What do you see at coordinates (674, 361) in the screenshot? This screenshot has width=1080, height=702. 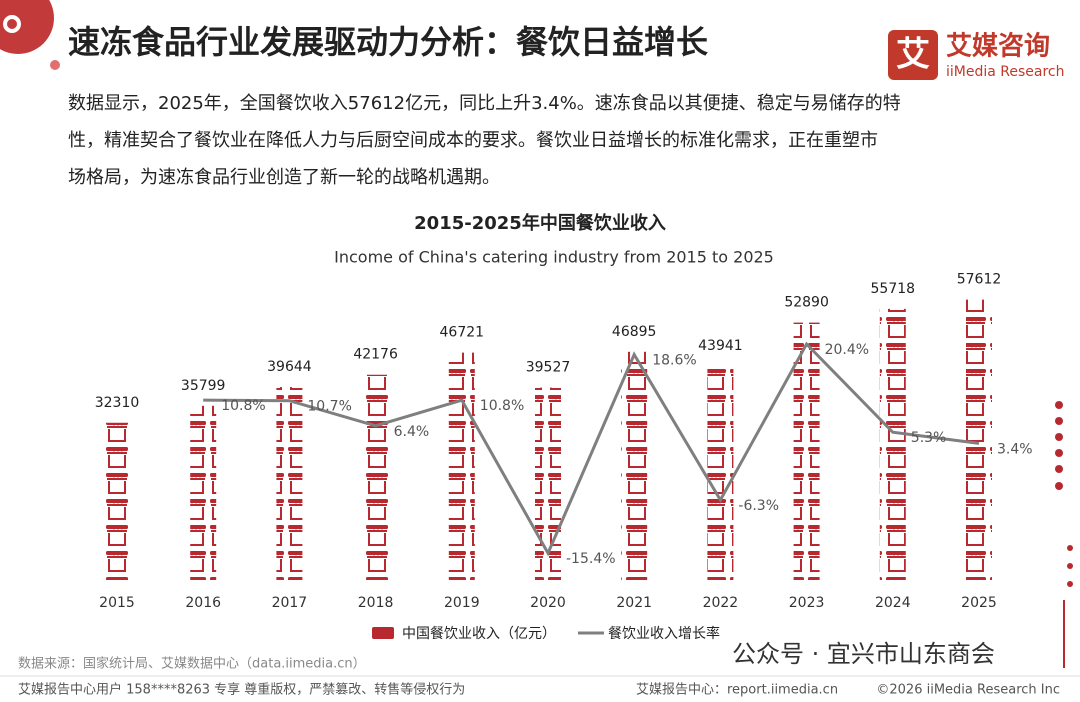 I see `line-value-label: 18.6%` at bounding box center [674, 361].